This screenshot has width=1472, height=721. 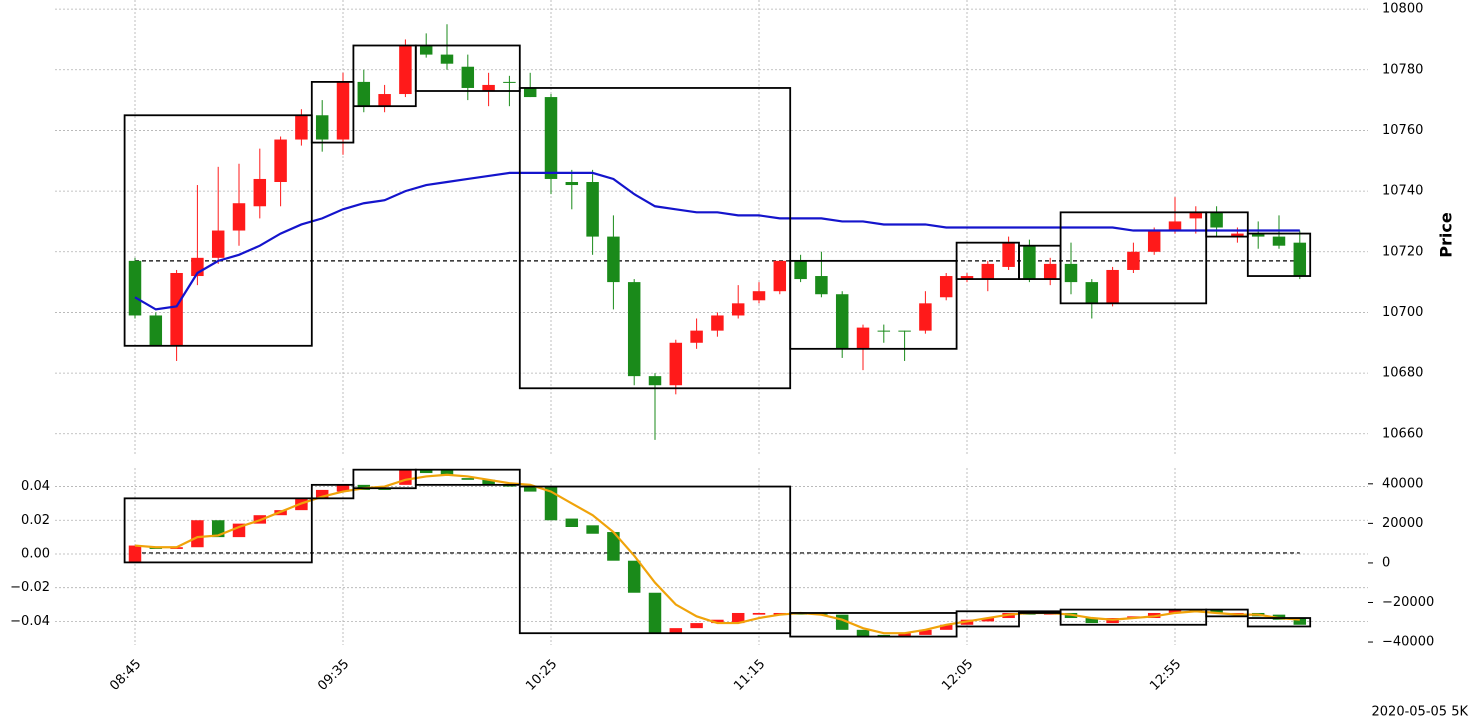 What do you see at coordinates (1420, 712) in the screenshot?
I see `footer: 2020-05-05 5K` at bounding box center [1420, 712].